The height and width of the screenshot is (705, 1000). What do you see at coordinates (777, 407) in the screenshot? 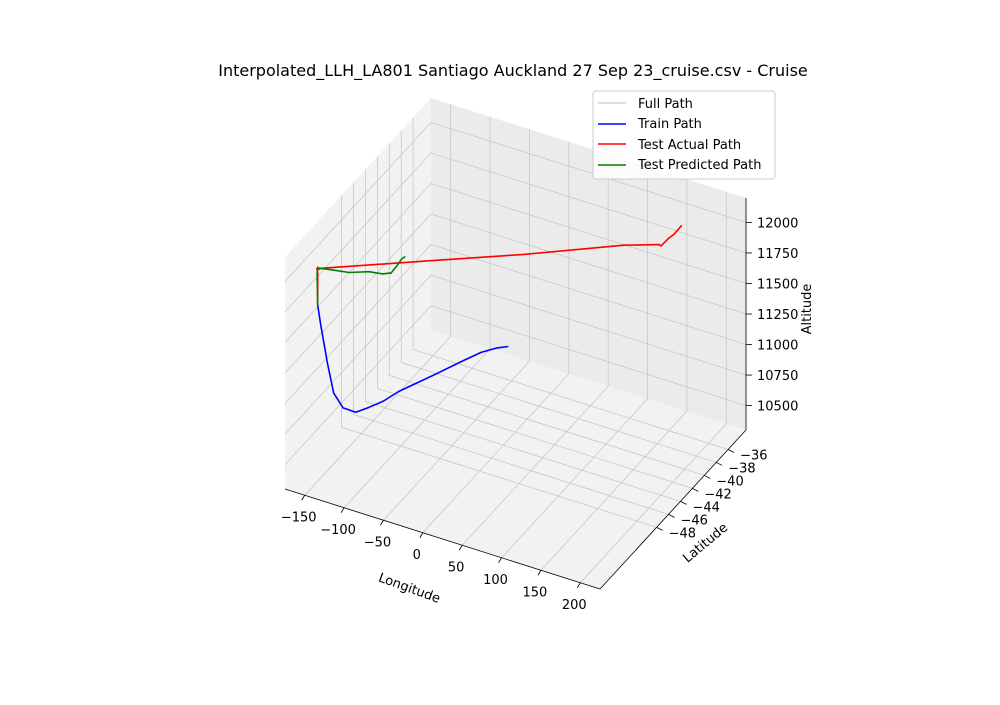
I see `z-tick-label: 10500` at bounding box center [777, 407].